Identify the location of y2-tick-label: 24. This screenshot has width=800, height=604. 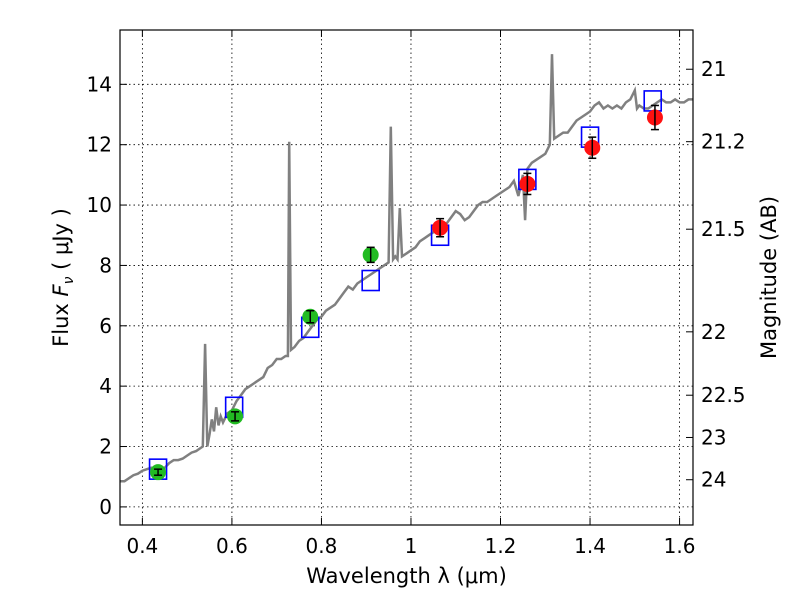
(713, 480).